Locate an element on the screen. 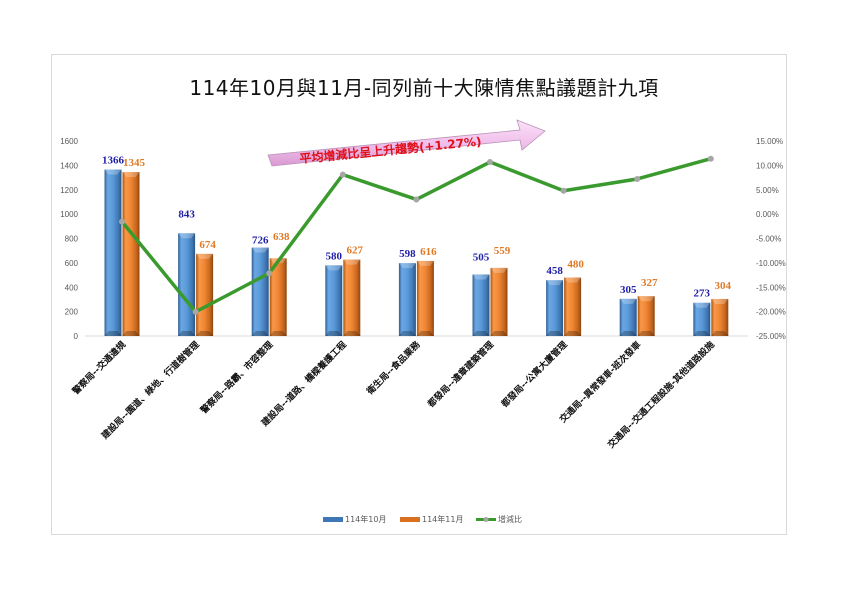 This screenshot has height=600, width=848. oct-value-label: 843 is located at coordinates (186, 214).